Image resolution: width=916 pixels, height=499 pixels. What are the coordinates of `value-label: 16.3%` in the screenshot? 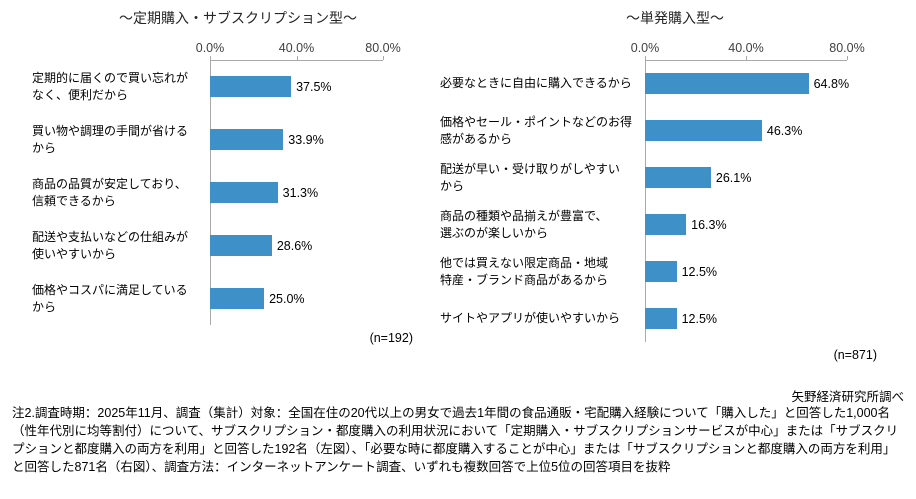 It's located at (709, 224).